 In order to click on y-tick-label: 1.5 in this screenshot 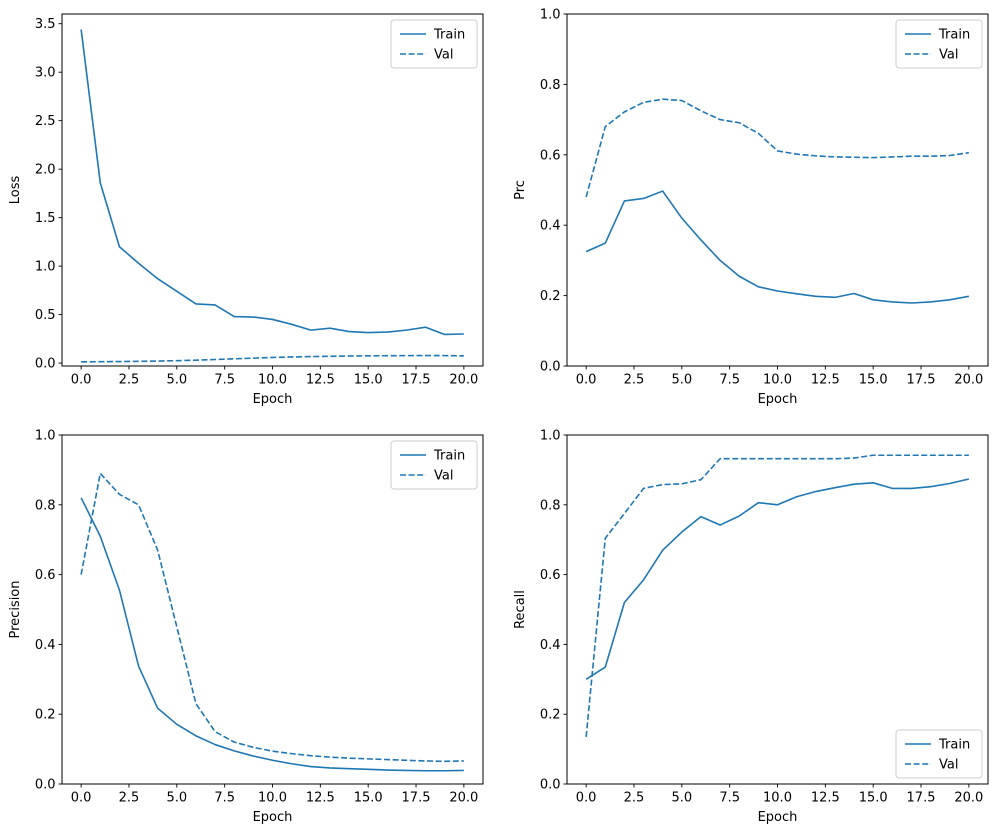, I will do `click(45, 218)`.